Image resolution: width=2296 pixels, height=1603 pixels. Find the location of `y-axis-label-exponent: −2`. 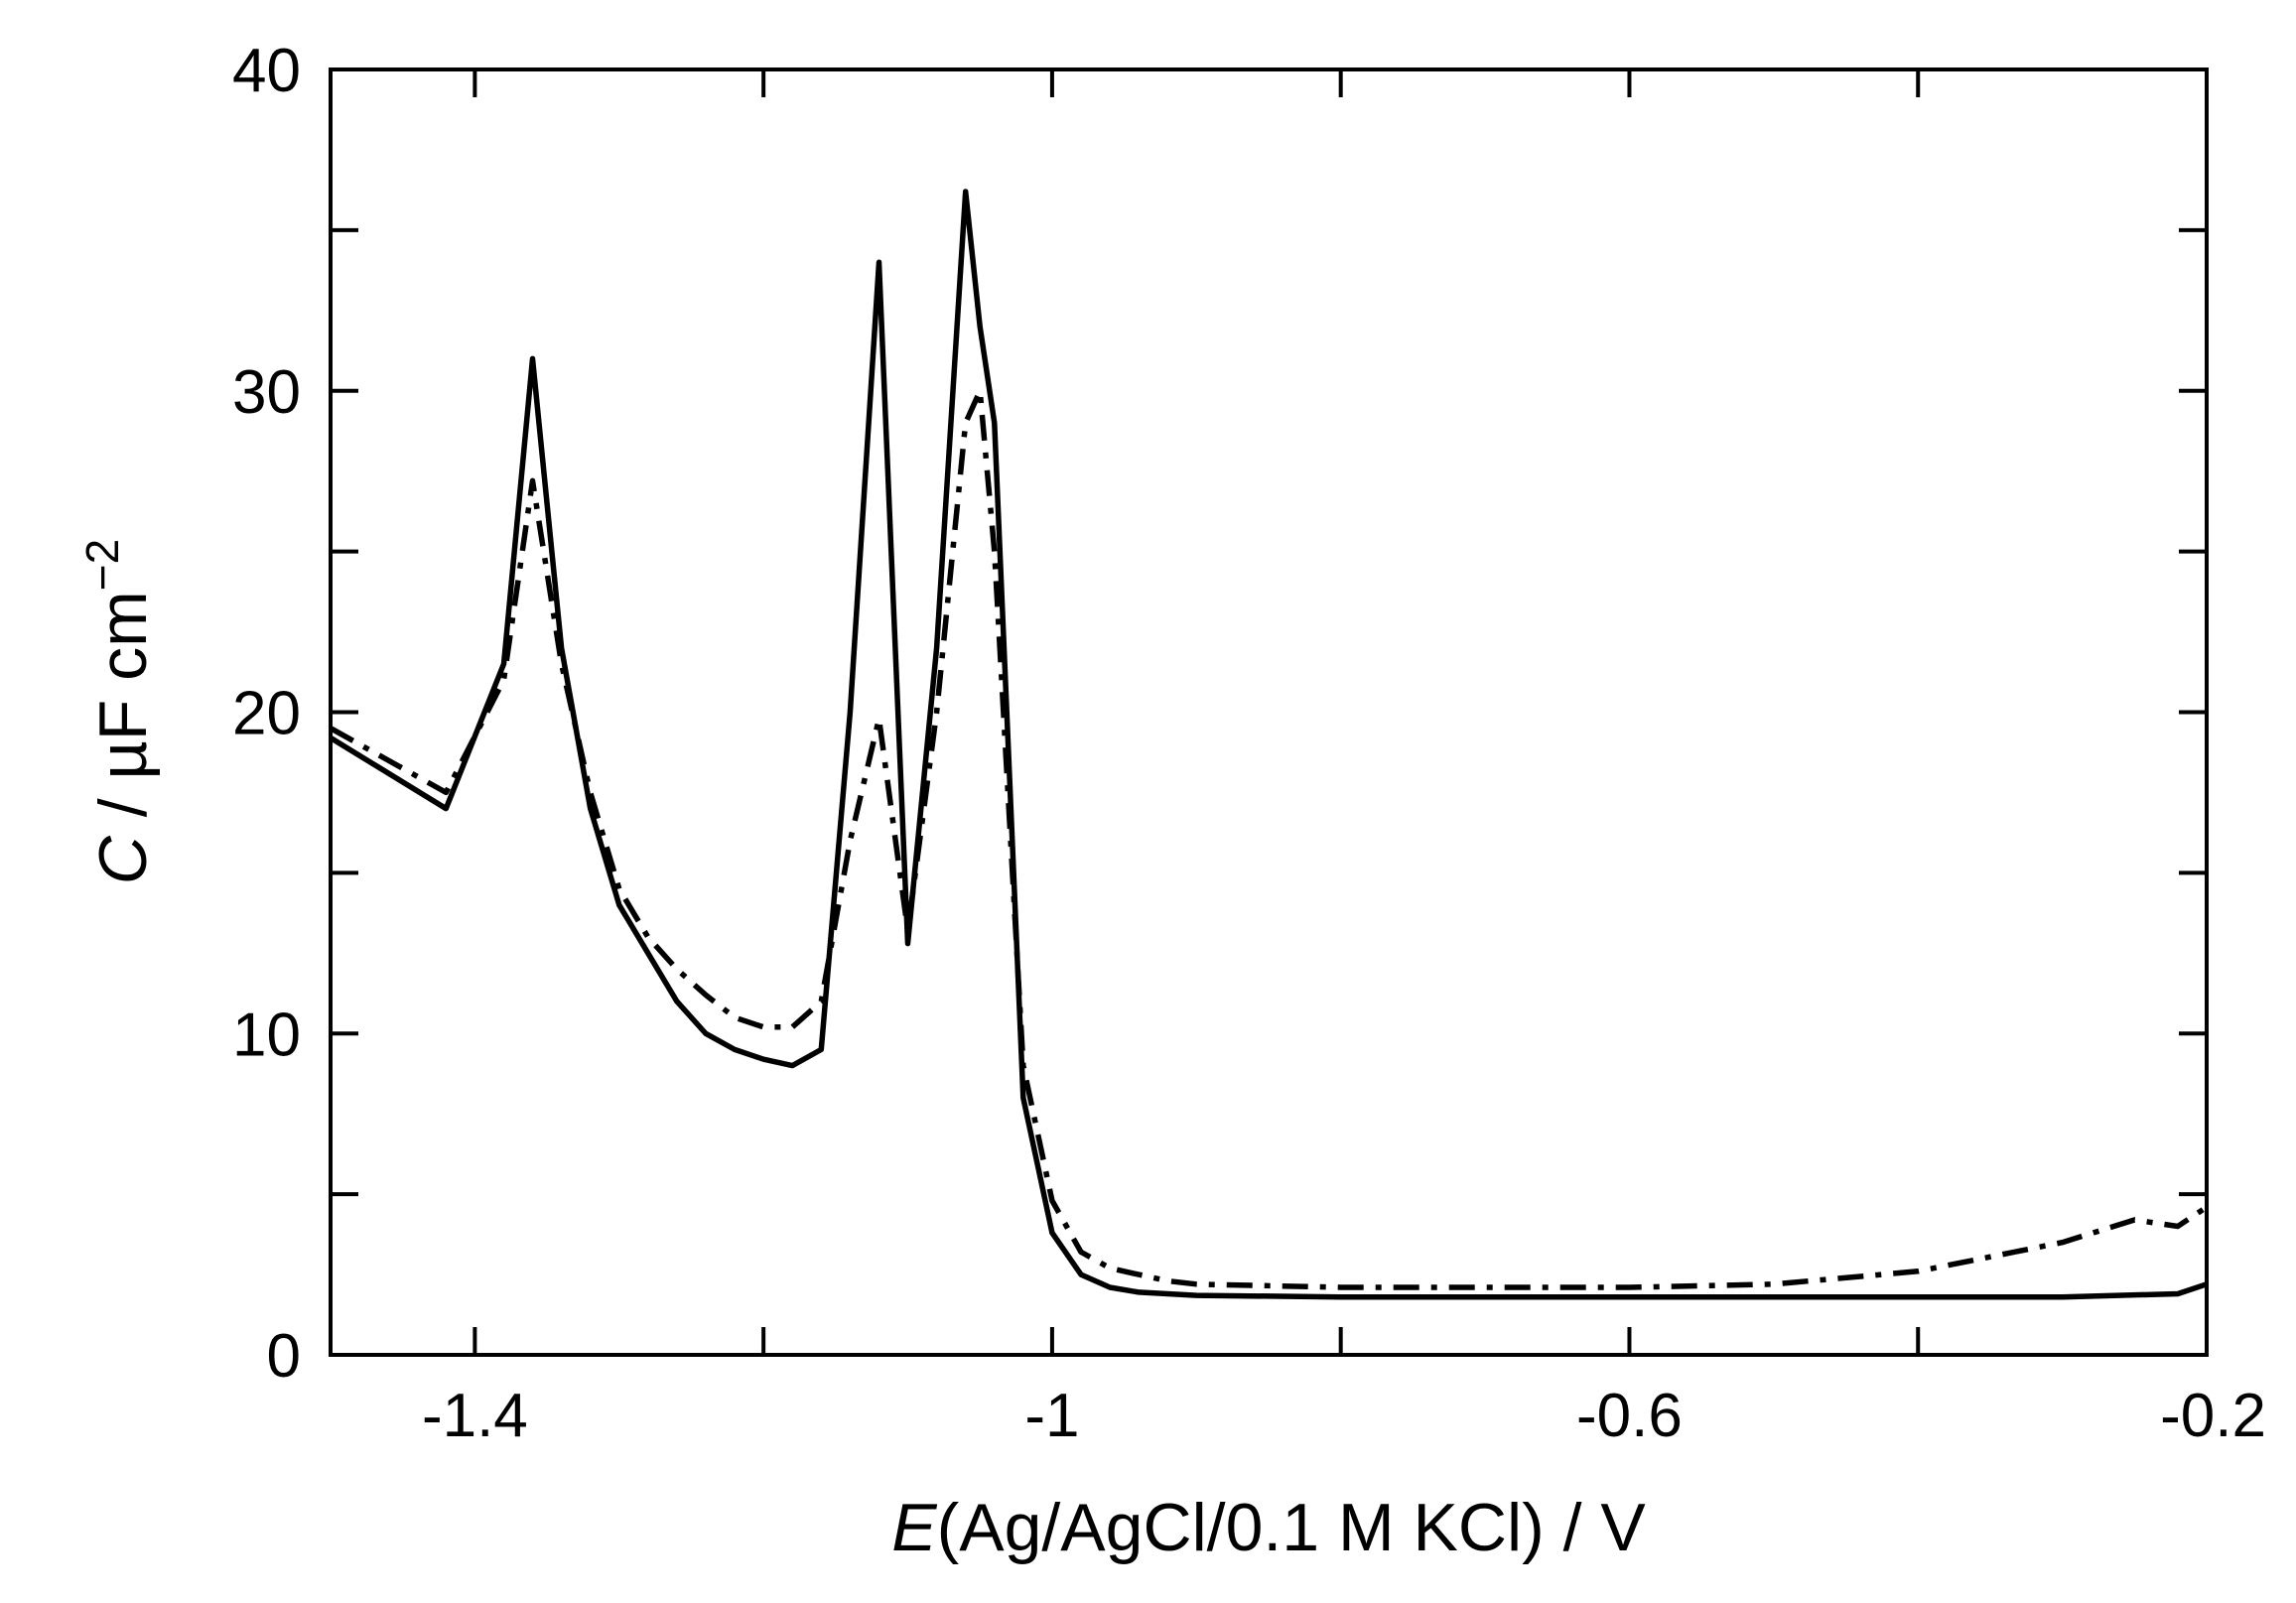

y-axis-label-exponent: −2 is located at coordinates (102, 565).